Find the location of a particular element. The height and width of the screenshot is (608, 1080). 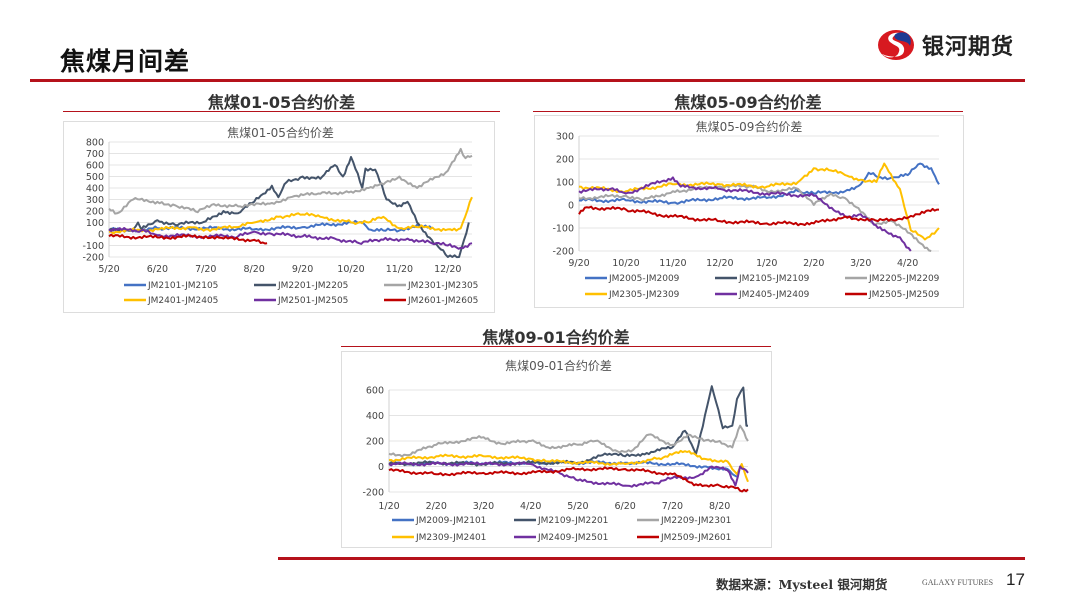

legend-label: JM2005-JM2009 is located at coordinates (644, 279).